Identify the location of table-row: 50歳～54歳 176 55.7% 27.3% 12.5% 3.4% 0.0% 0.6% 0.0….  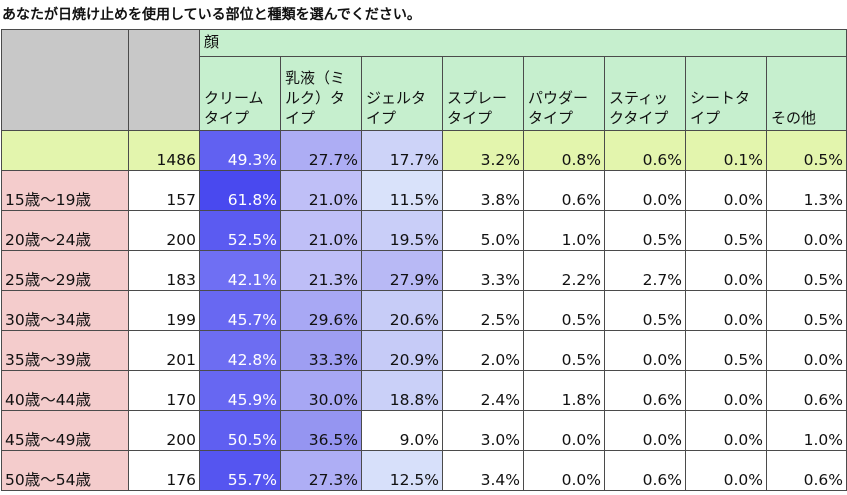
(424, 470).